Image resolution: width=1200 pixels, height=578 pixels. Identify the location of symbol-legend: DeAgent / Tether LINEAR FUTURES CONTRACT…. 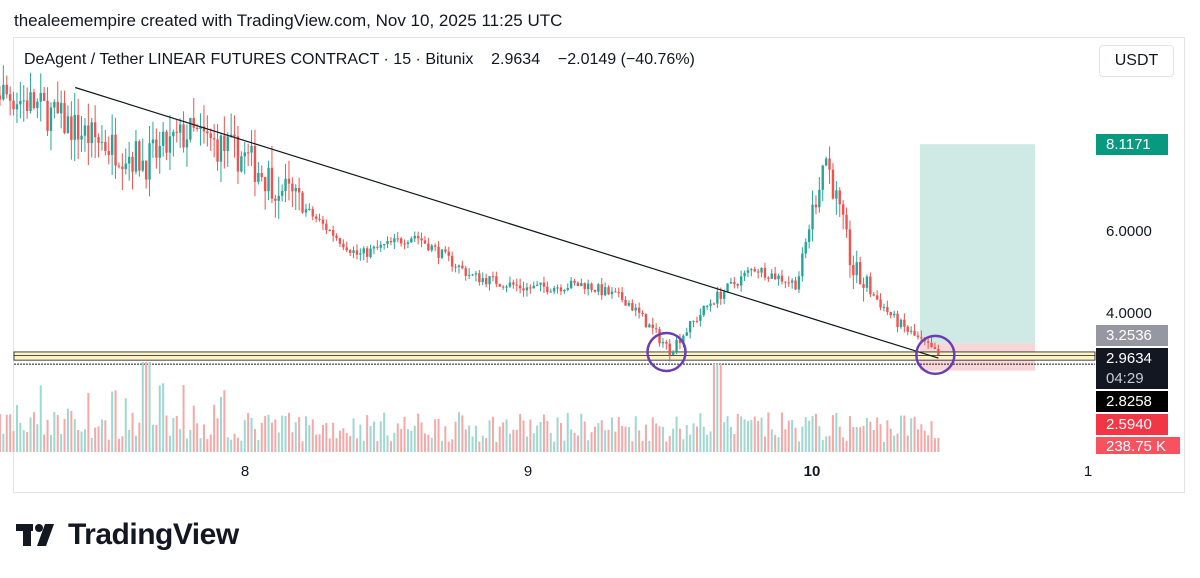
(359, 59).